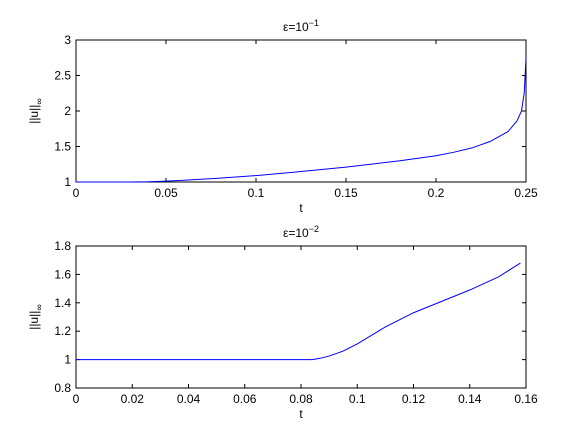 The width and height of the screenshot is (581, 436). I want to click on y-tick-label: 1.4, so click(62, 303).